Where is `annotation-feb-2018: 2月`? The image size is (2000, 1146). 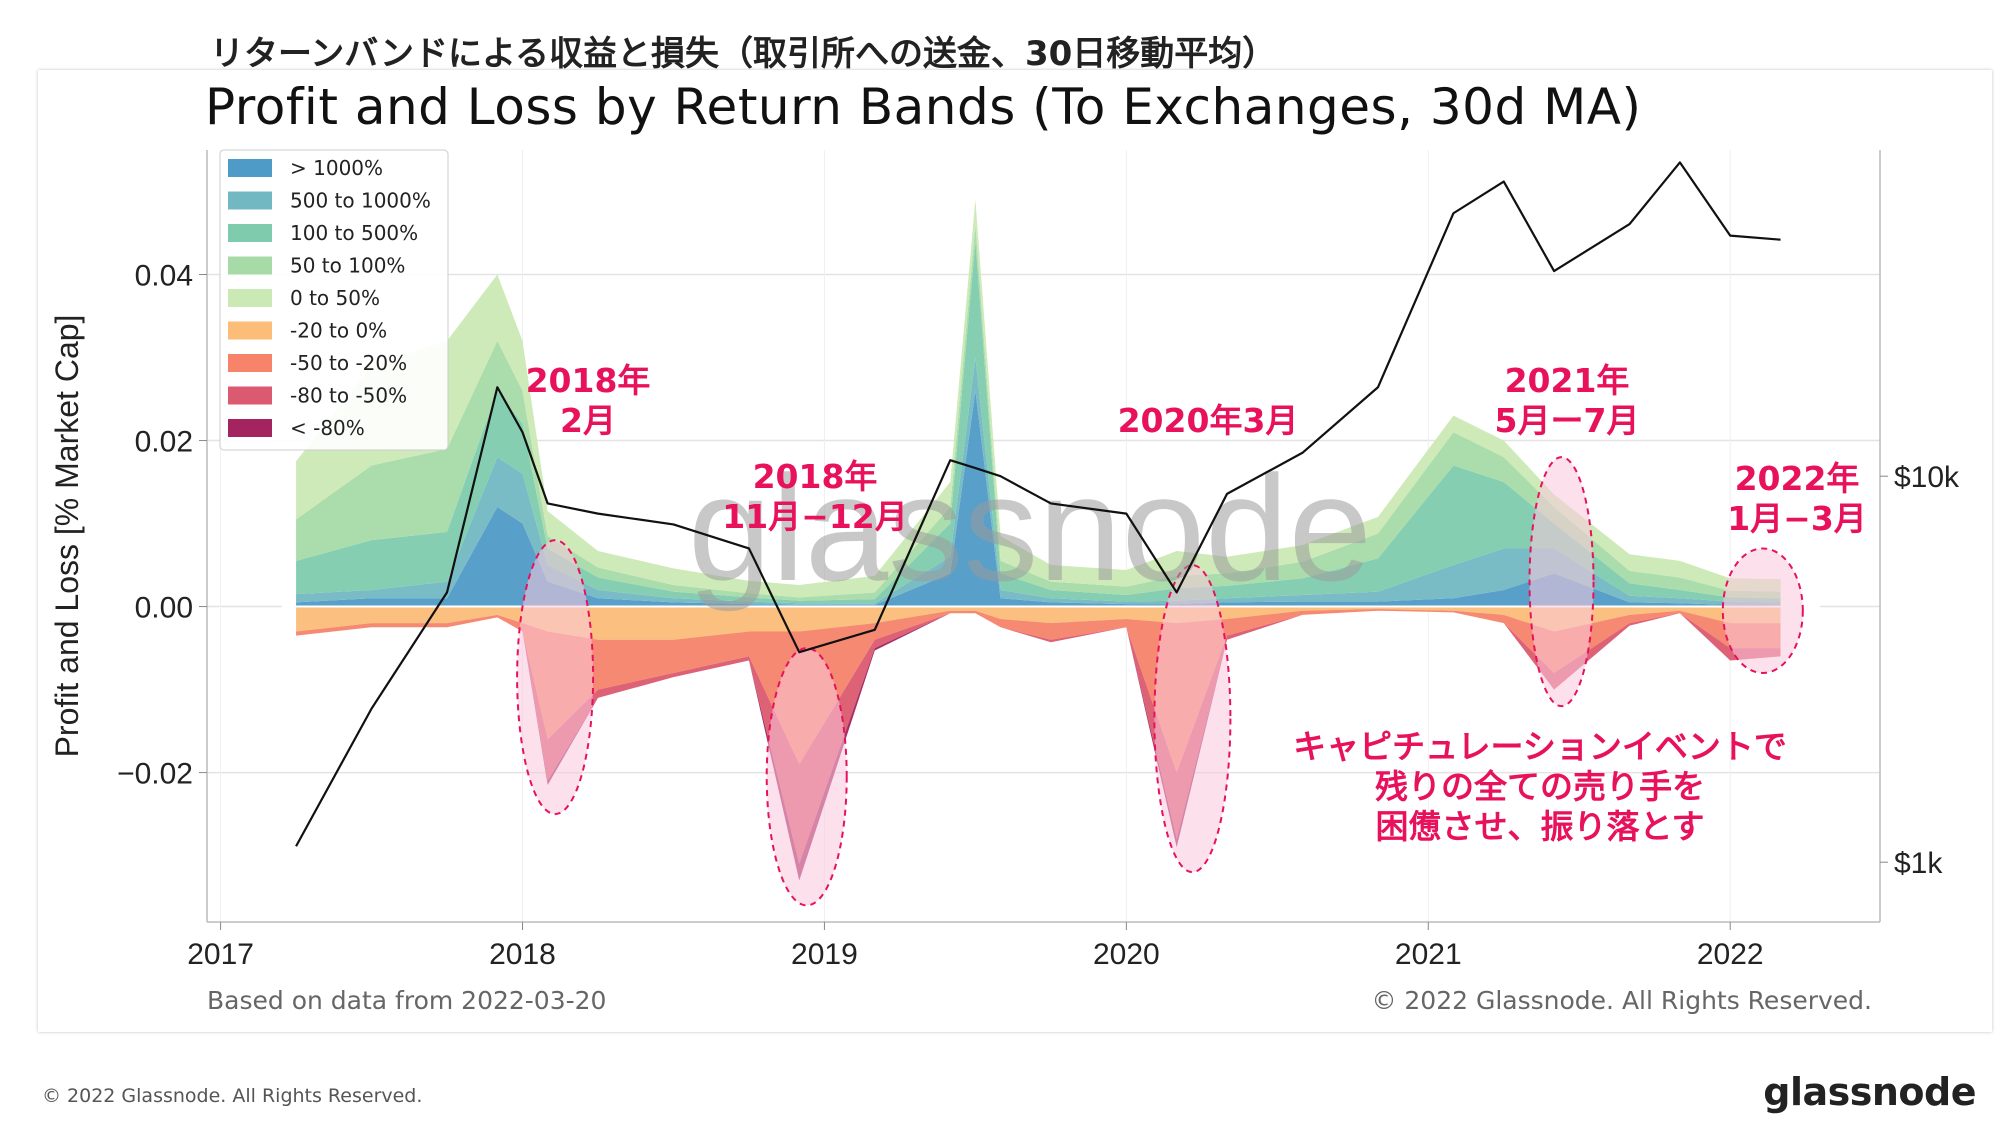
annotation-feb-2018: 2月 is located at coordinates (588, 420).